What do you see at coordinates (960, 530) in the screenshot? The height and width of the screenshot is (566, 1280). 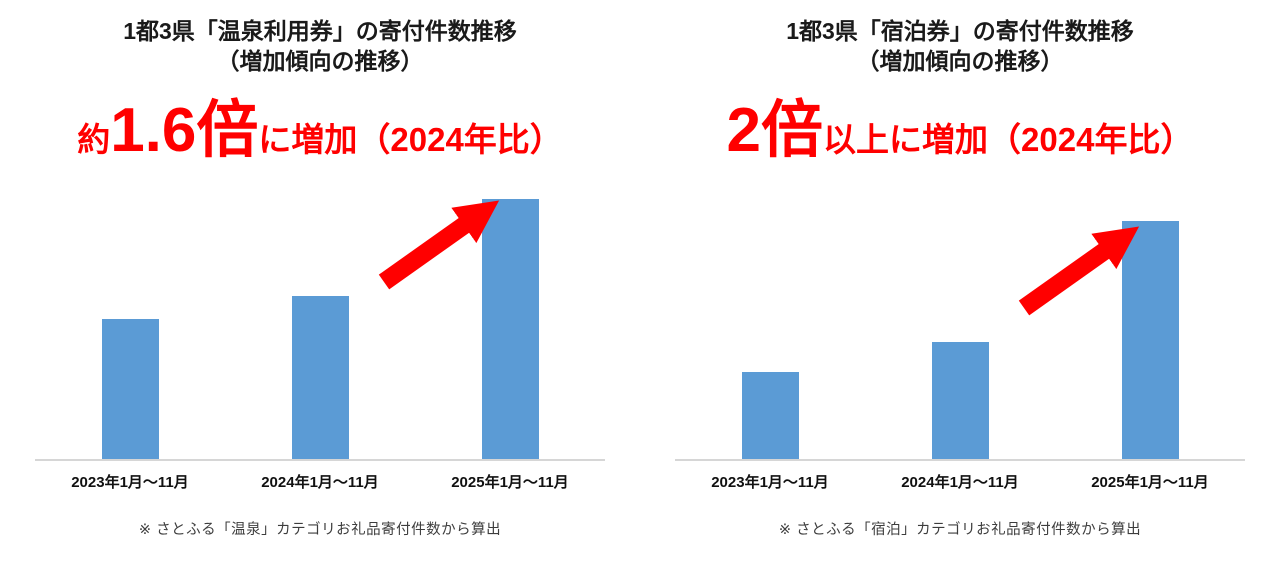 I see `footnote-lodging: ※ さとふる「宿泊」カテゴリお礼品寄付件数から算出` at bounding box center [960, 530].